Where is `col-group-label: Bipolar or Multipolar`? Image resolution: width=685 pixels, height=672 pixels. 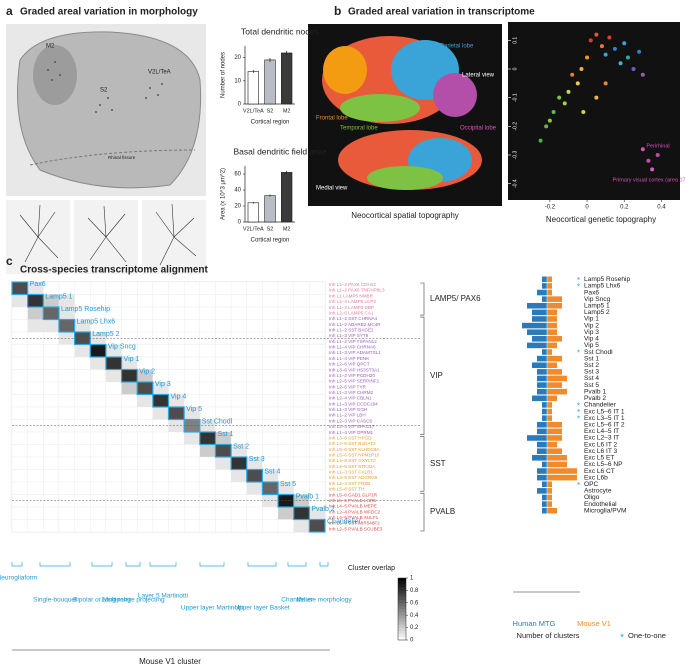
col-group-label: Bipolar or Multipolar is located at coordinates (102, 600).